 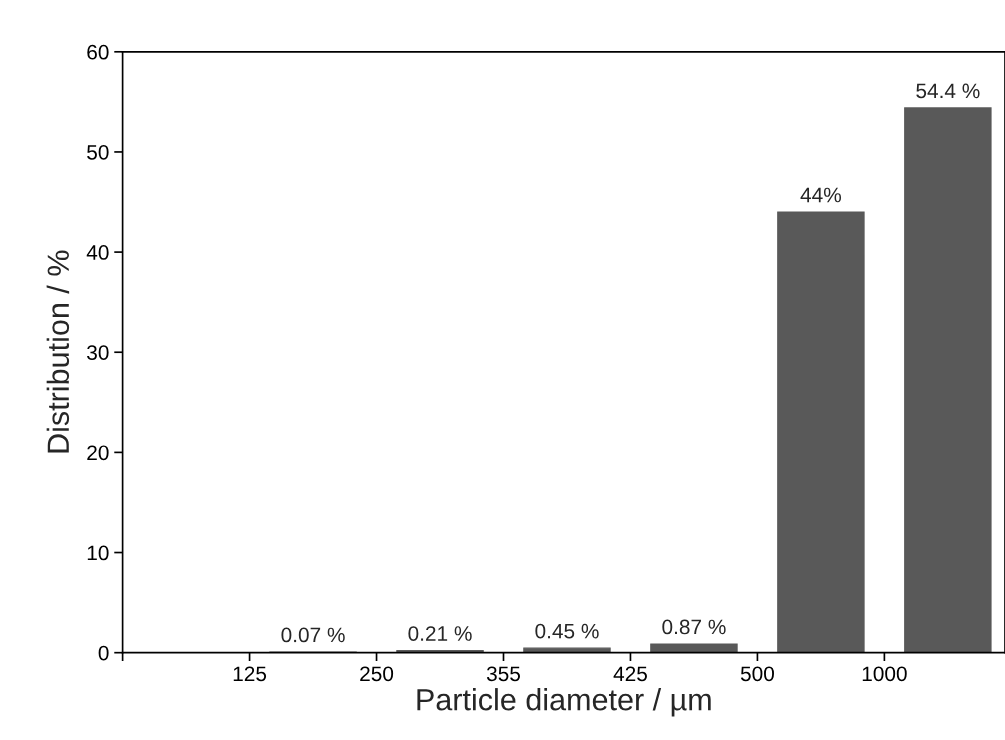 What do you see at coordinates (377, 674) in the screenshot?
I see `x-tick-label: 250` at bounding box center [377, 674].